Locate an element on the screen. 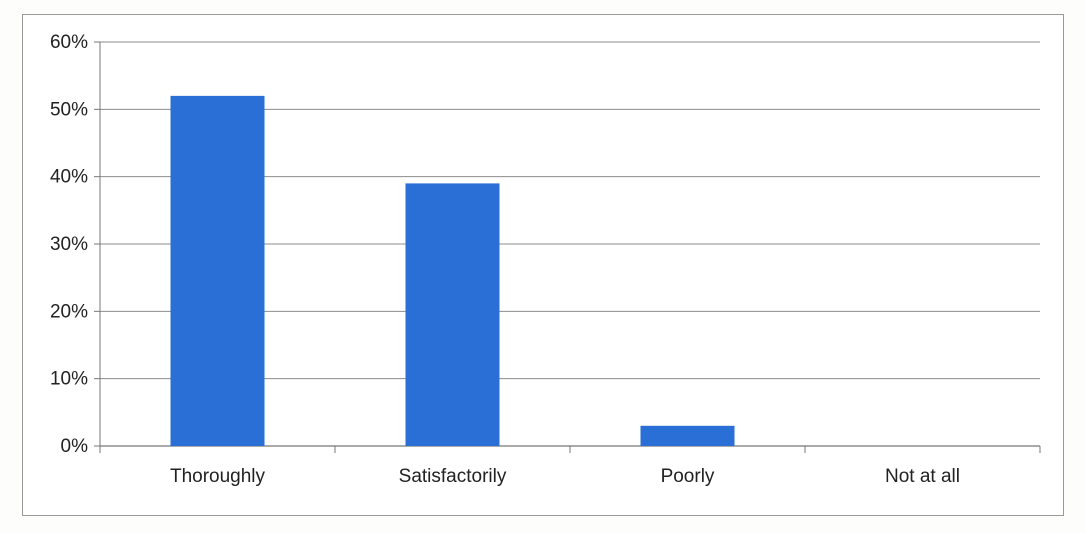 The width and height of the screenshot is (1086, 533). y-tick-label: 20% is located at coordinates (69, 311).